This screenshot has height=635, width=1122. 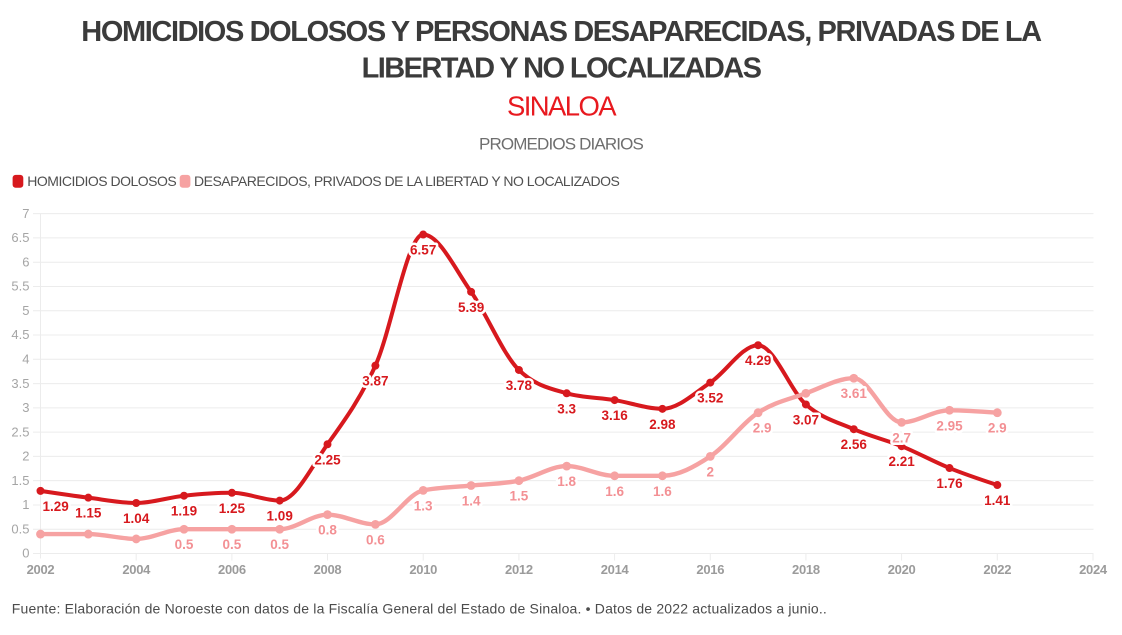 What do you see at coordinates (949, 483) in the screenshot?
I see `svg-text: 1.76` at bounding box center [949, 483].